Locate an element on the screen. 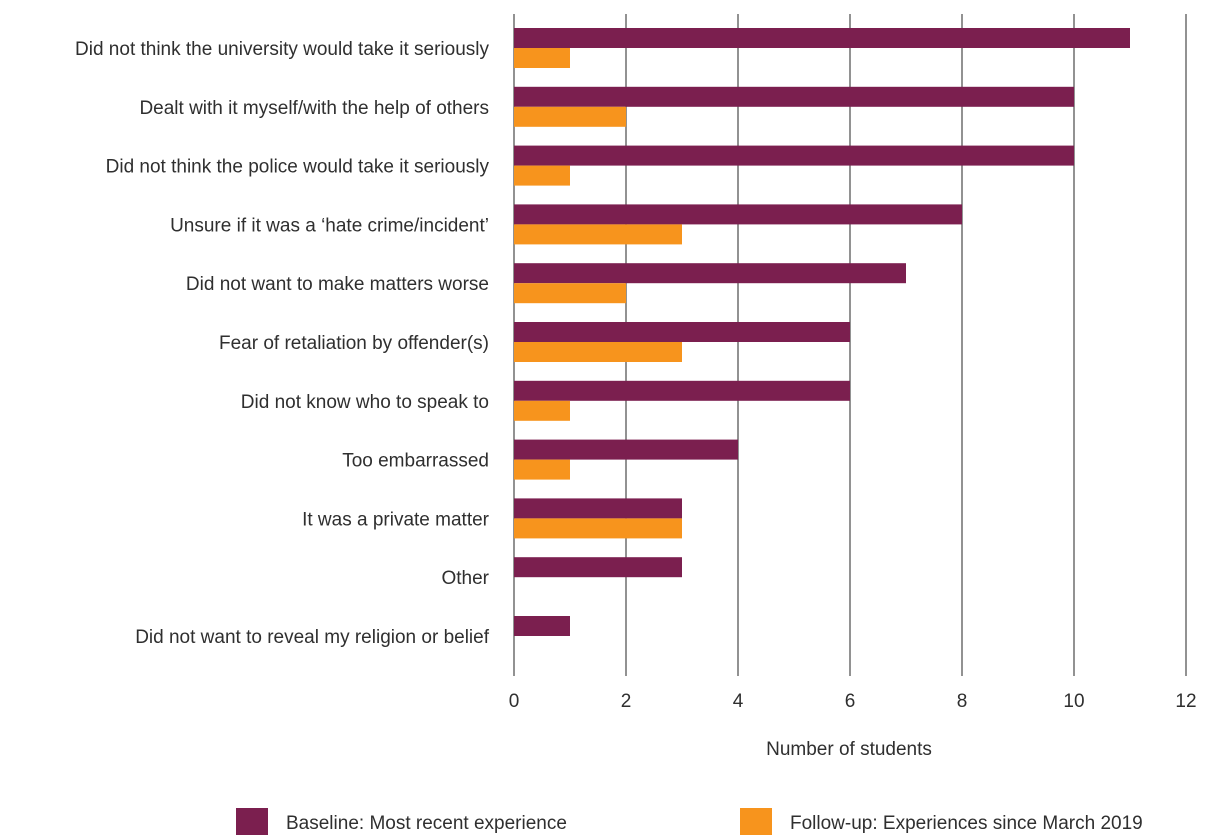  x-axis-title: Number of students is located at coordinates (849, 749).